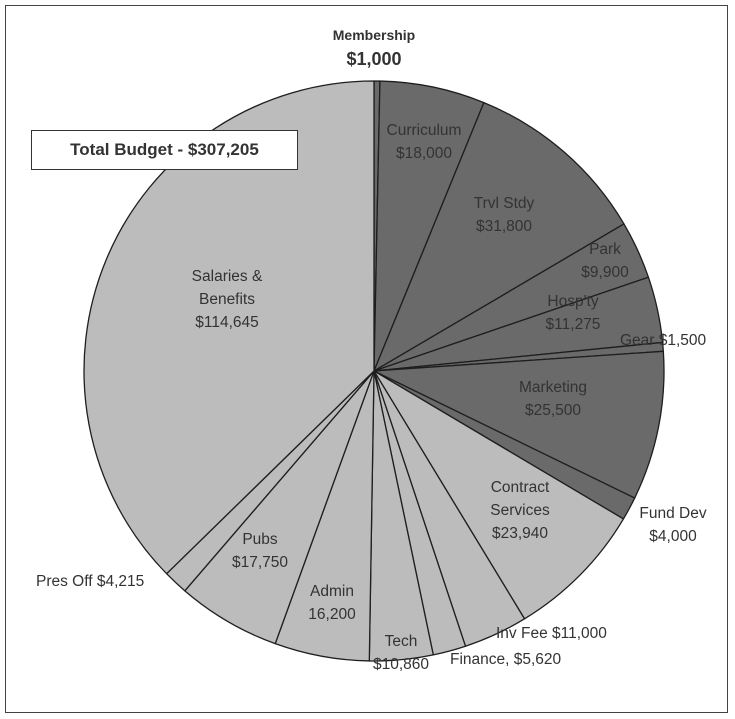  Describe the element at coordinates (332, 603) in the screenshot. I see `label-admin: Admin 16,200` at that location.